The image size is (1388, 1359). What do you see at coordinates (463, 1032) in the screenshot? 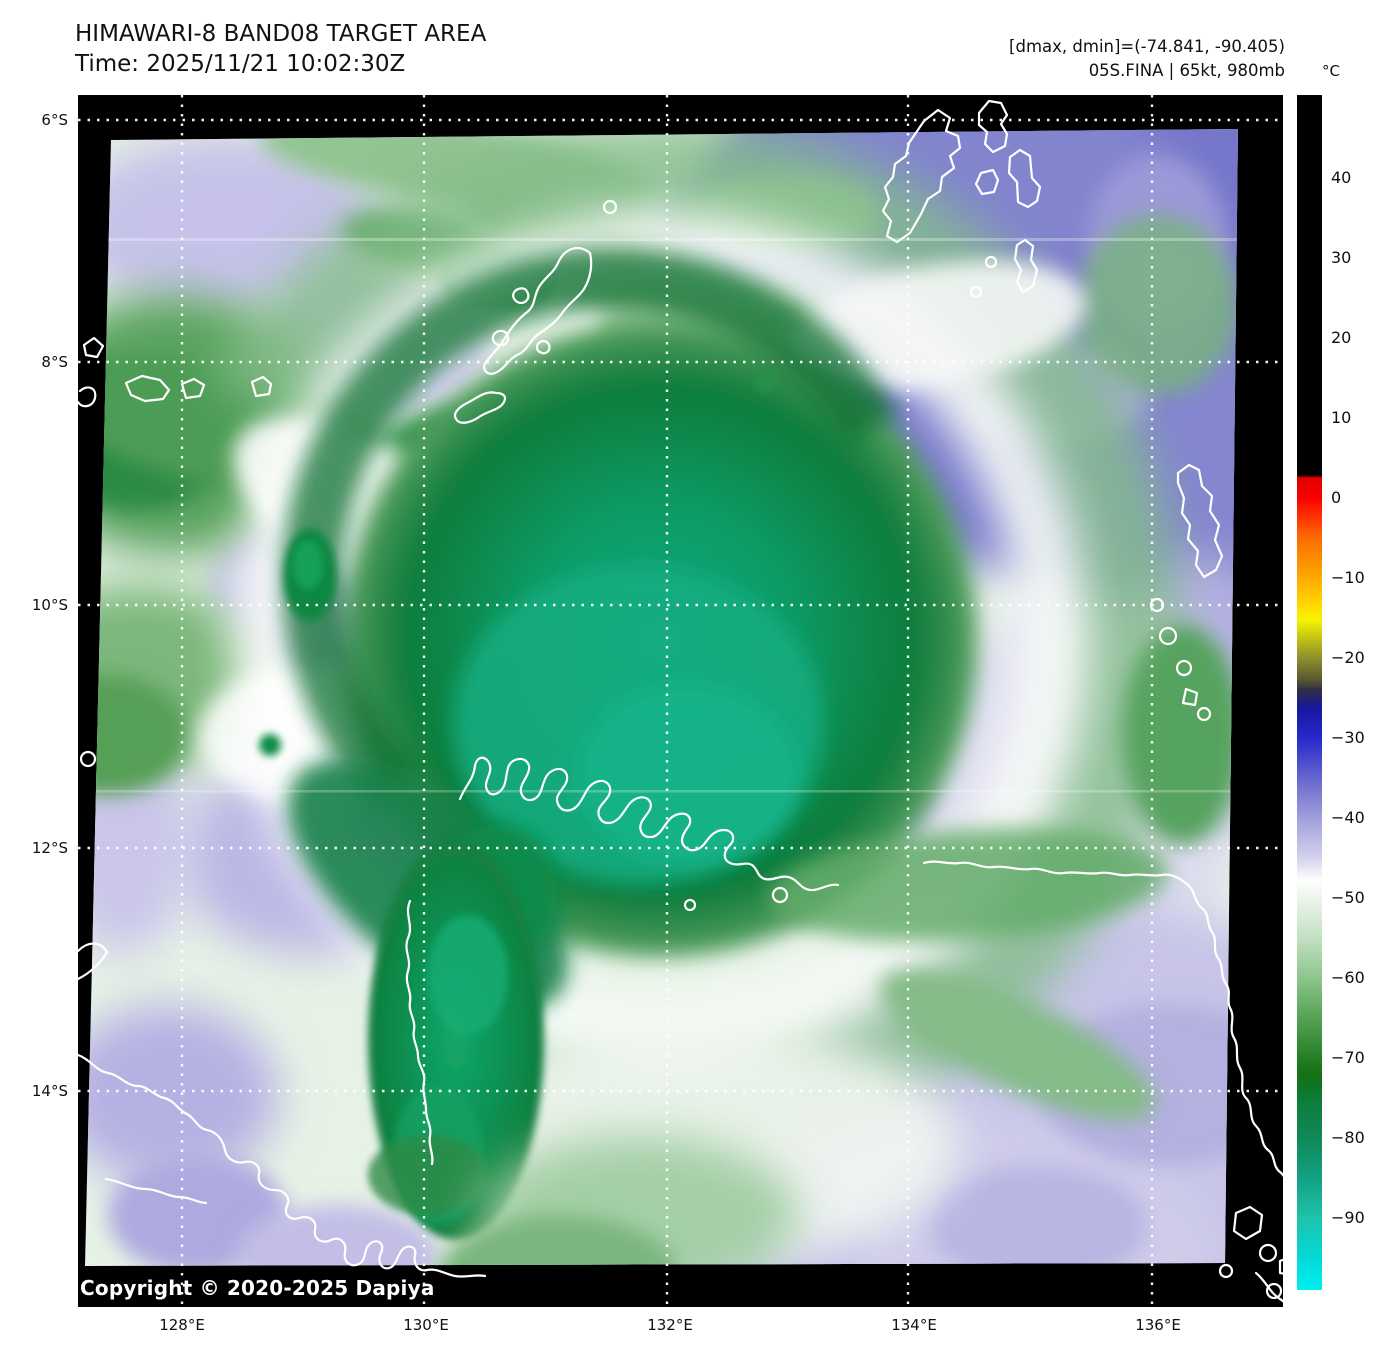
I see `southwest-convective-blob` at bounding box center [463, 1032].